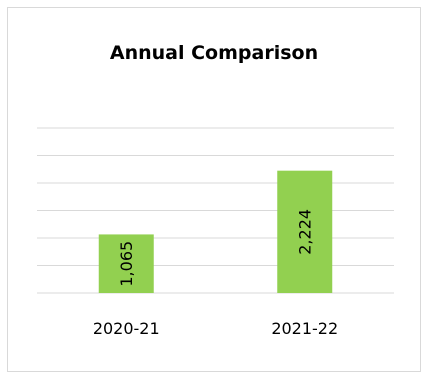 This screenshot has width=428, height=379. I want to click on data-label-2020-21: 1,065, so click(126, 264).